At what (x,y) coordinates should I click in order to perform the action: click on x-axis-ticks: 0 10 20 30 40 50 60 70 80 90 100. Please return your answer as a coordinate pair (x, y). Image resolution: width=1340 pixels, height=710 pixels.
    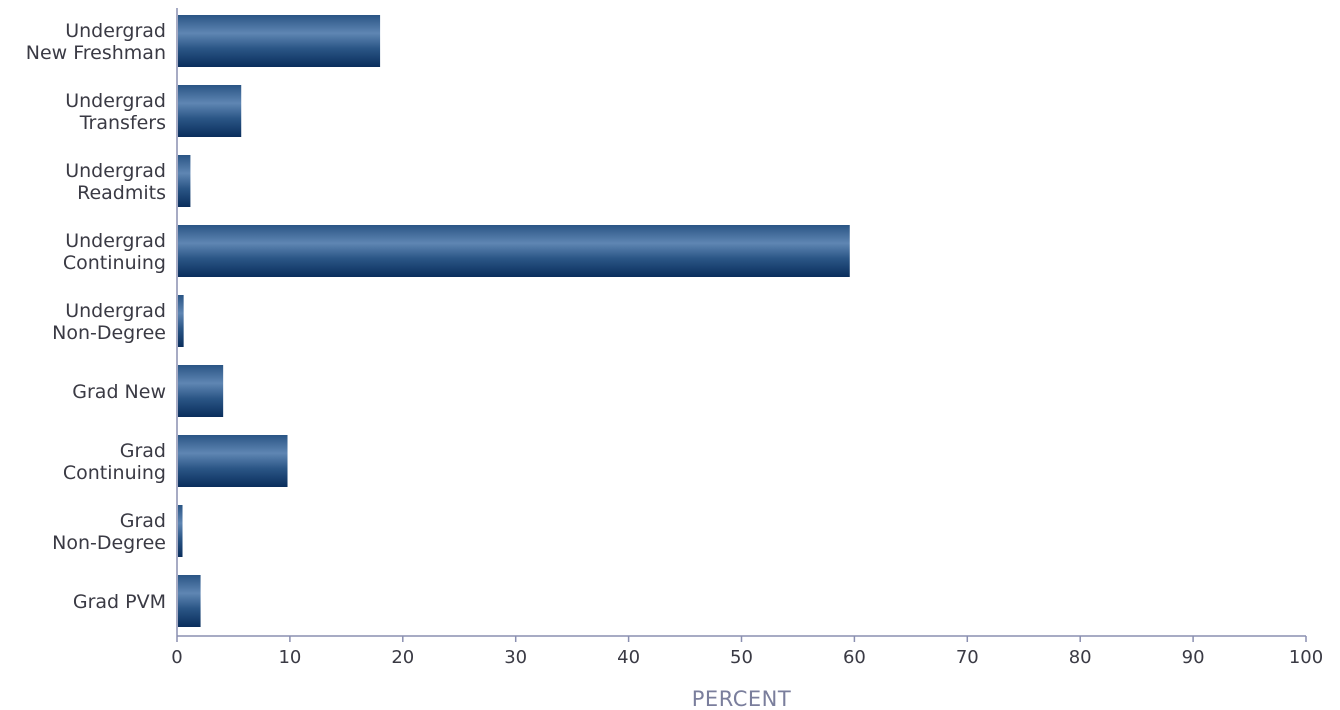
    Looking at the image, I should click on (747, 652).